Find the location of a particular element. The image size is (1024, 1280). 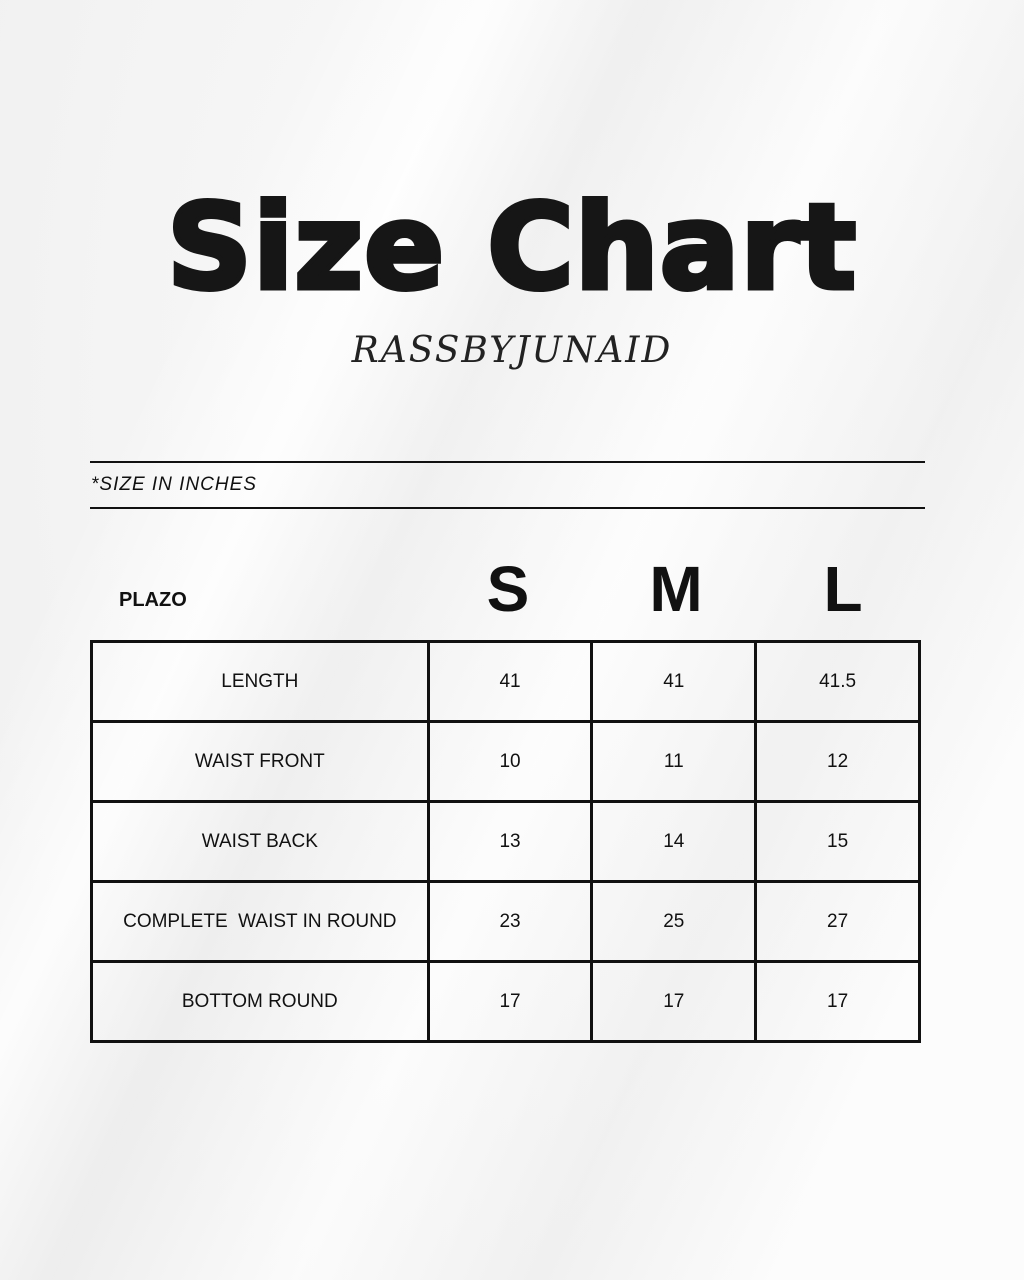

divider-top is located at coordinates (507, 462).